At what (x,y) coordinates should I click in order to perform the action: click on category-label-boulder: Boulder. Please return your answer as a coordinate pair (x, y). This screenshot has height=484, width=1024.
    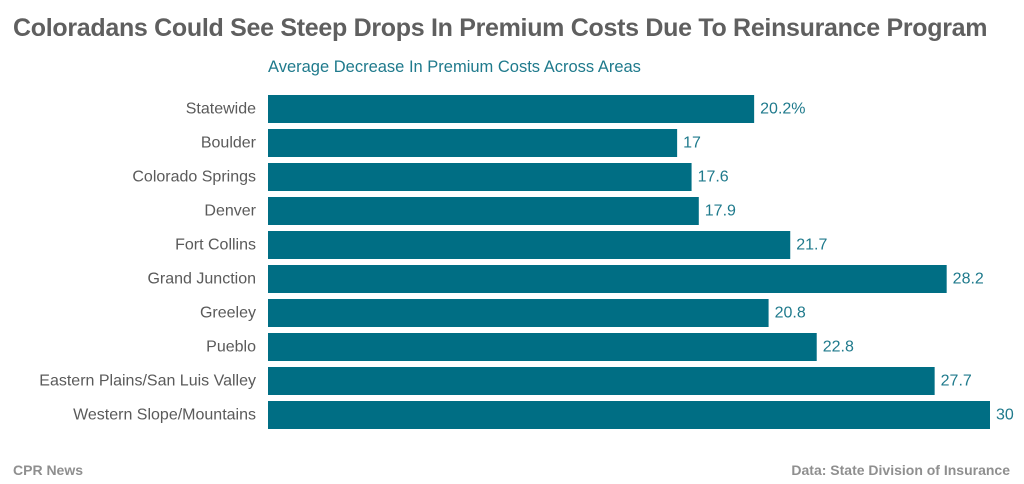
    Looking at the image, I should click on (229, 143).